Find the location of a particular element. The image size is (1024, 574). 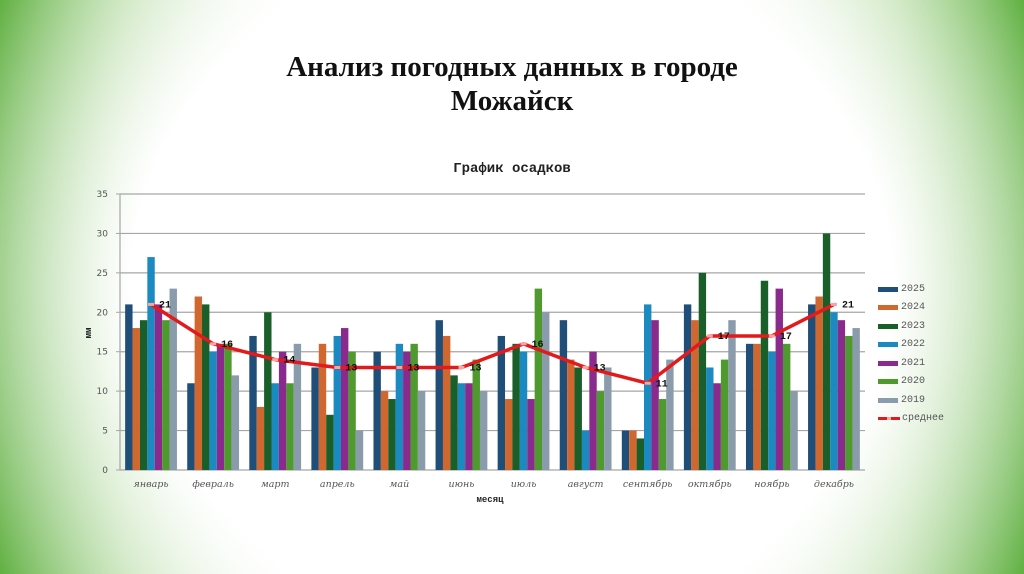

x-tick-label: январь is located at coordinates (151, 484).